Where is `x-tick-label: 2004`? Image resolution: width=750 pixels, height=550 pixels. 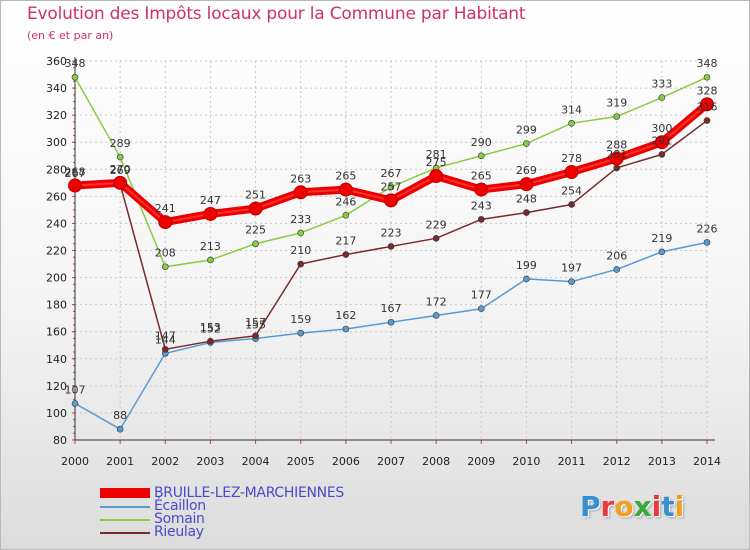 x-tick-label: 2004 is located at coordinates (256, 461).